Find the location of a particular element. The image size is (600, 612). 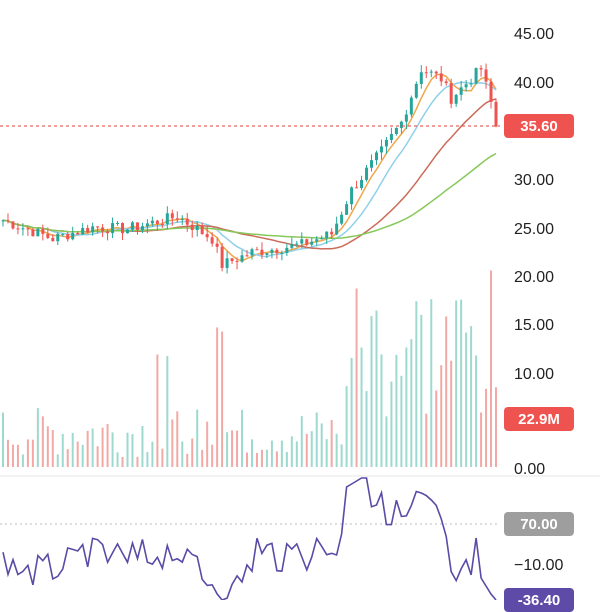

current-price-badge: 35.60 is located at coordinates (539, 126).